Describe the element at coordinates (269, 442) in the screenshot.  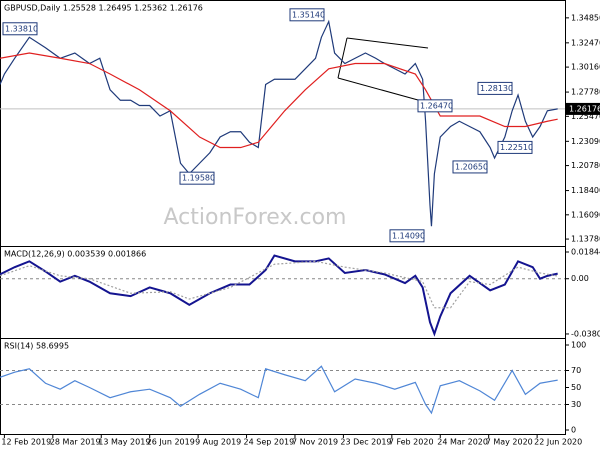
I see `x-tick-label: 24 Sep 2019` at that location.